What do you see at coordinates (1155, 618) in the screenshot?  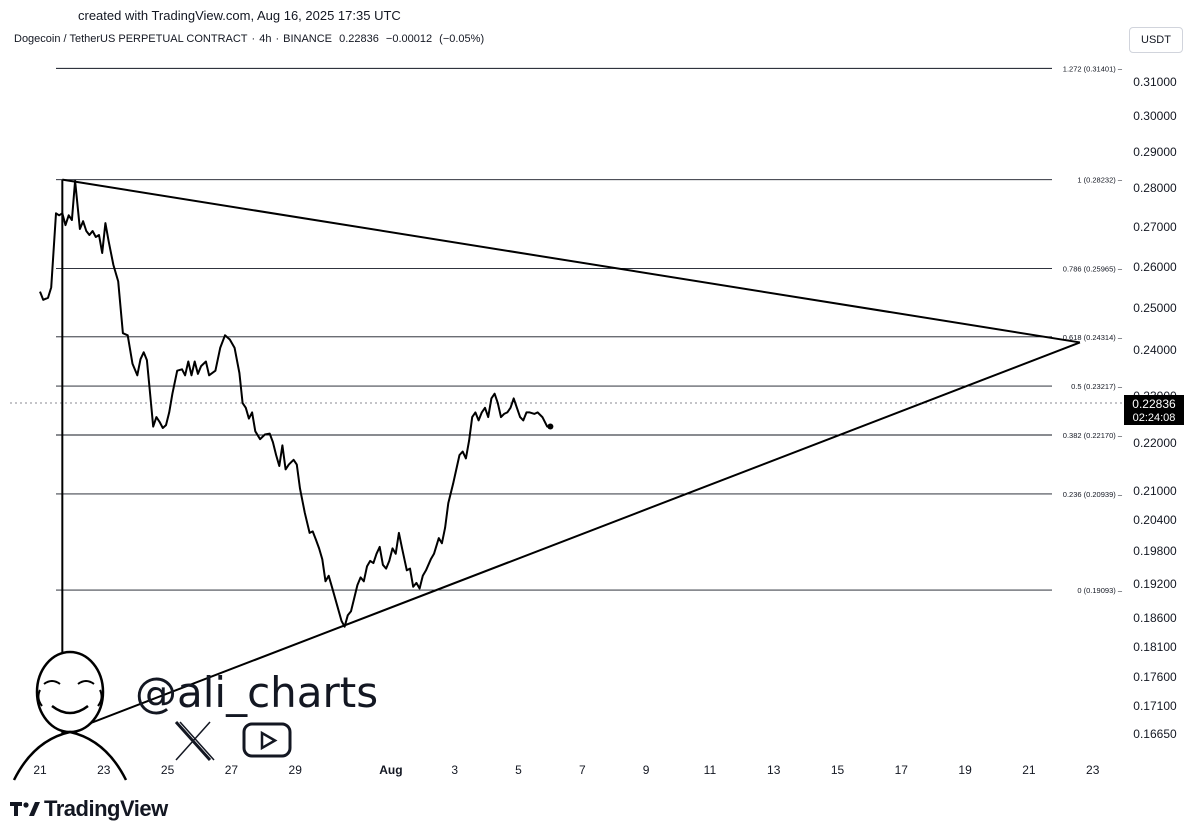 I see `y-tick-label: 0.18600` at bounding box center [1155, 618].